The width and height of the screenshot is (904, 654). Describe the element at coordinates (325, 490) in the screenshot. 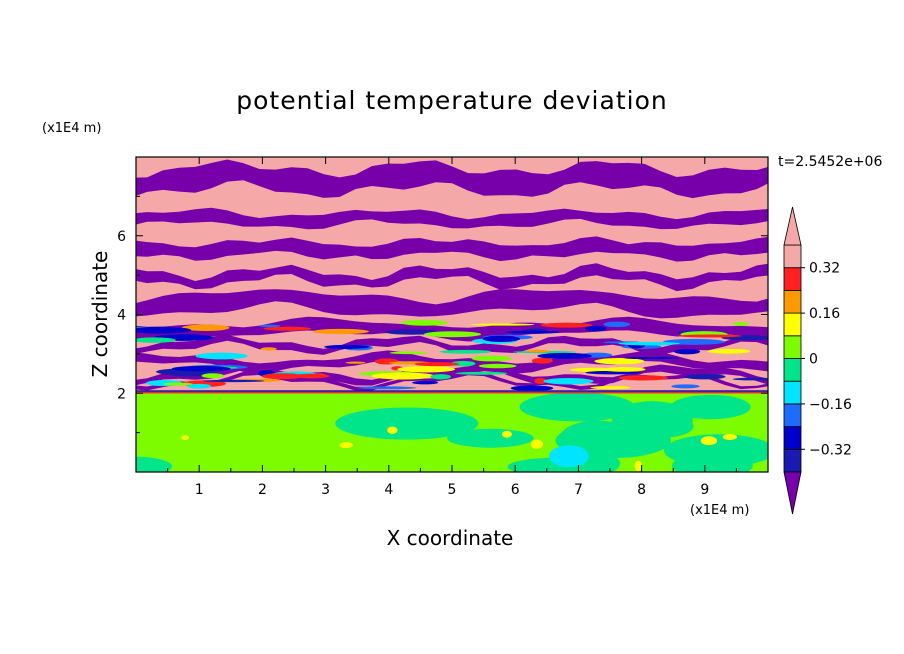

I see `x-tick-label: 3` at that location.